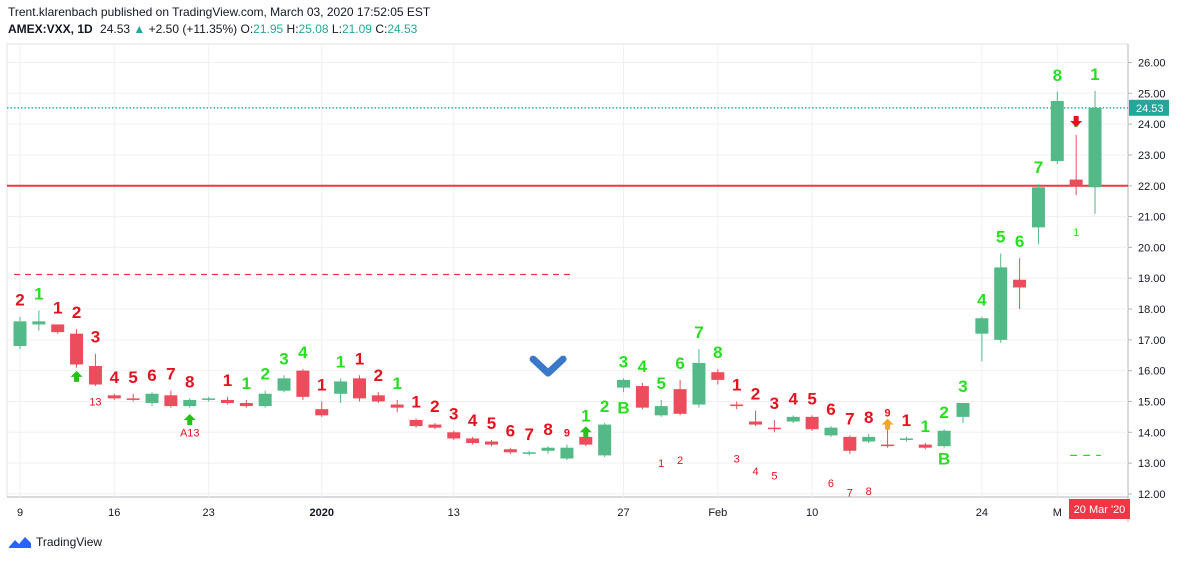  Describe the element at coordinates (1152, 248) in the screenshot. I see `price-tick-label: 20.00` at that location.